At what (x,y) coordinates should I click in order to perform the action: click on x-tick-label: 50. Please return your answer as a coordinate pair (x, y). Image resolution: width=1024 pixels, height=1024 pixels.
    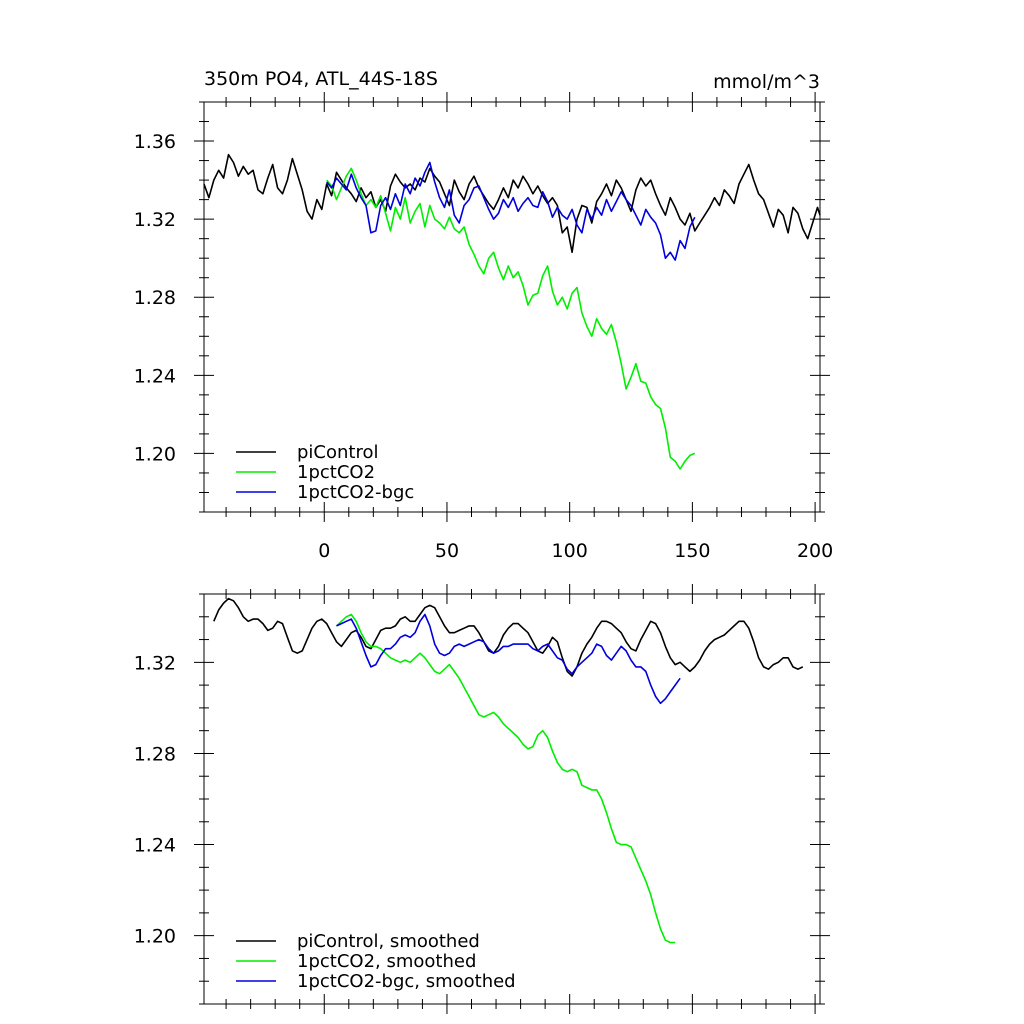
    Looking at the image, I should click on (447, 551).